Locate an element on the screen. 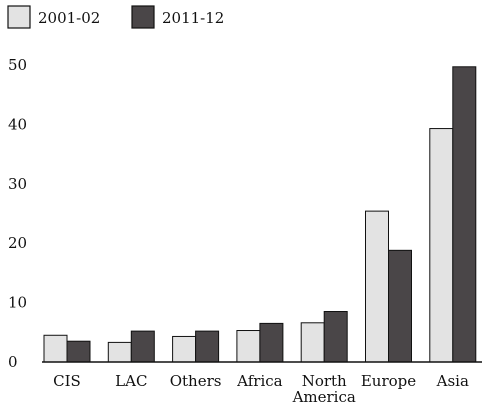 This screenshot has height=408, width=484. y-tick-label-20: 20 is located at coordinates (17, 243).